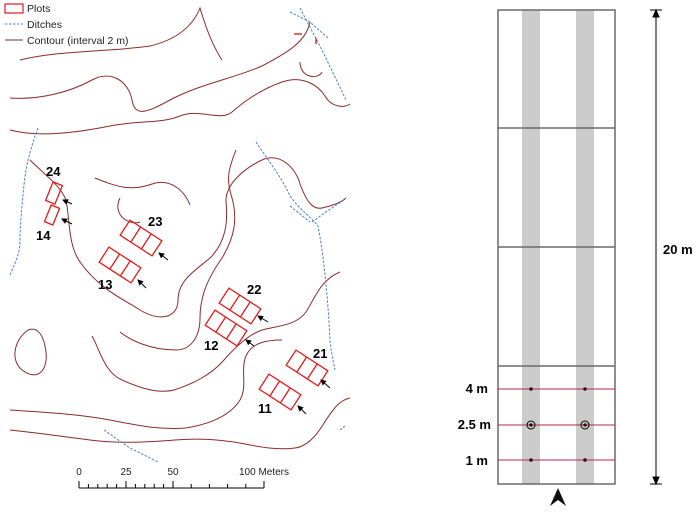 Image resolution: width=700 pixels, height=513 pixels. Describe the element at coordinates (78, 41) in the screenshot. I see `legend-contour-label: Contour (interval 2 m)` at that location.